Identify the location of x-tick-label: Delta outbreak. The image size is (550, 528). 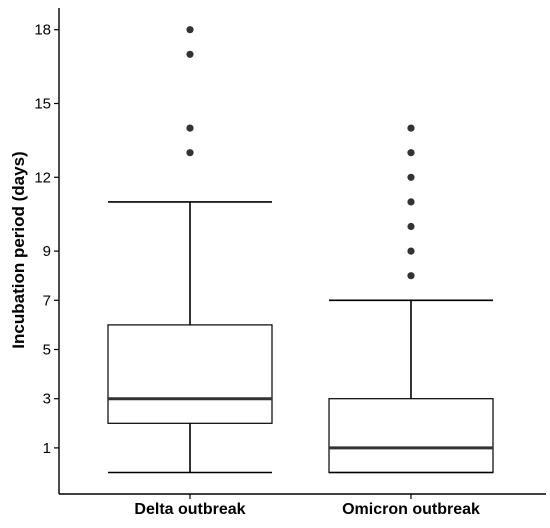
(189, 509).